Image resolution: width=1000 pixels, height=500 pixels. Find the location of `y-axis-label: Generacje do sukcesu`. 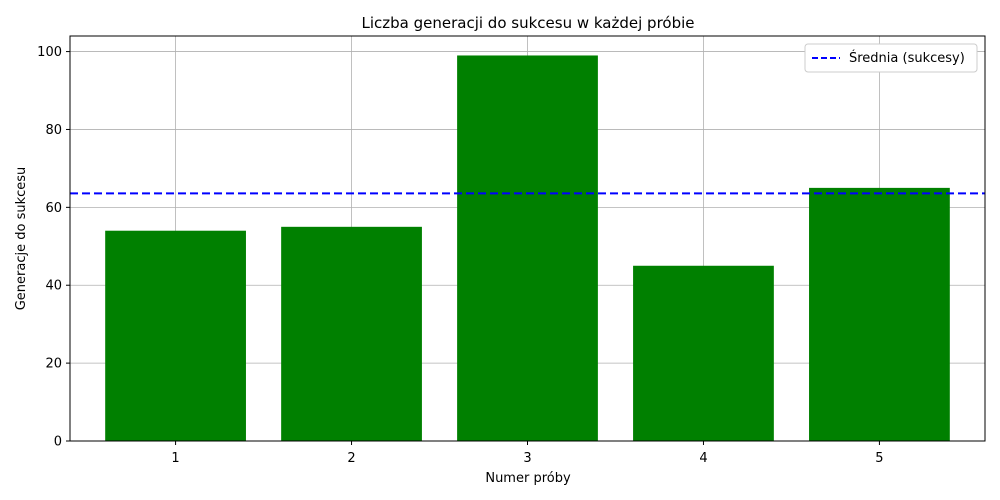

y-axis-label: Generacje do sukcesu is located at coordinates (21, 239).